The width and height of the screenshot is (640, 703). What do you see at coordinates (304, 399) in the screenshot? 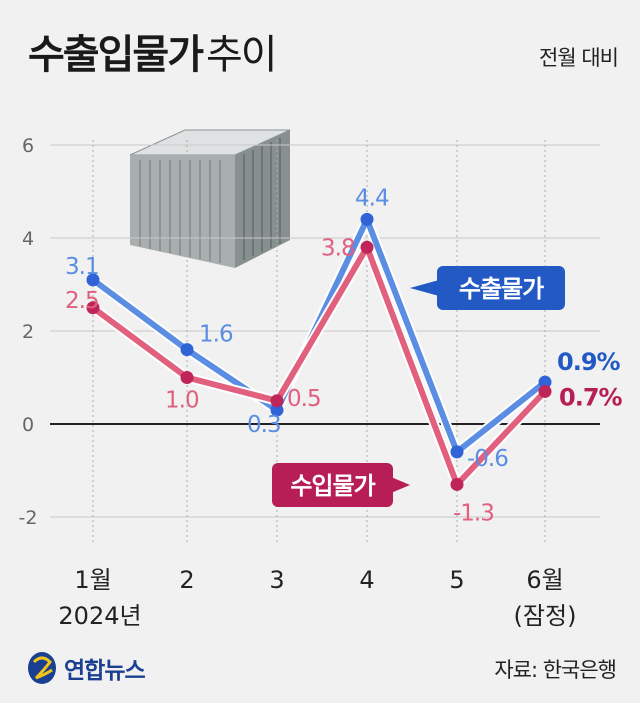
I see `import-data-label: 0.5` at bounding box center [304, 399].